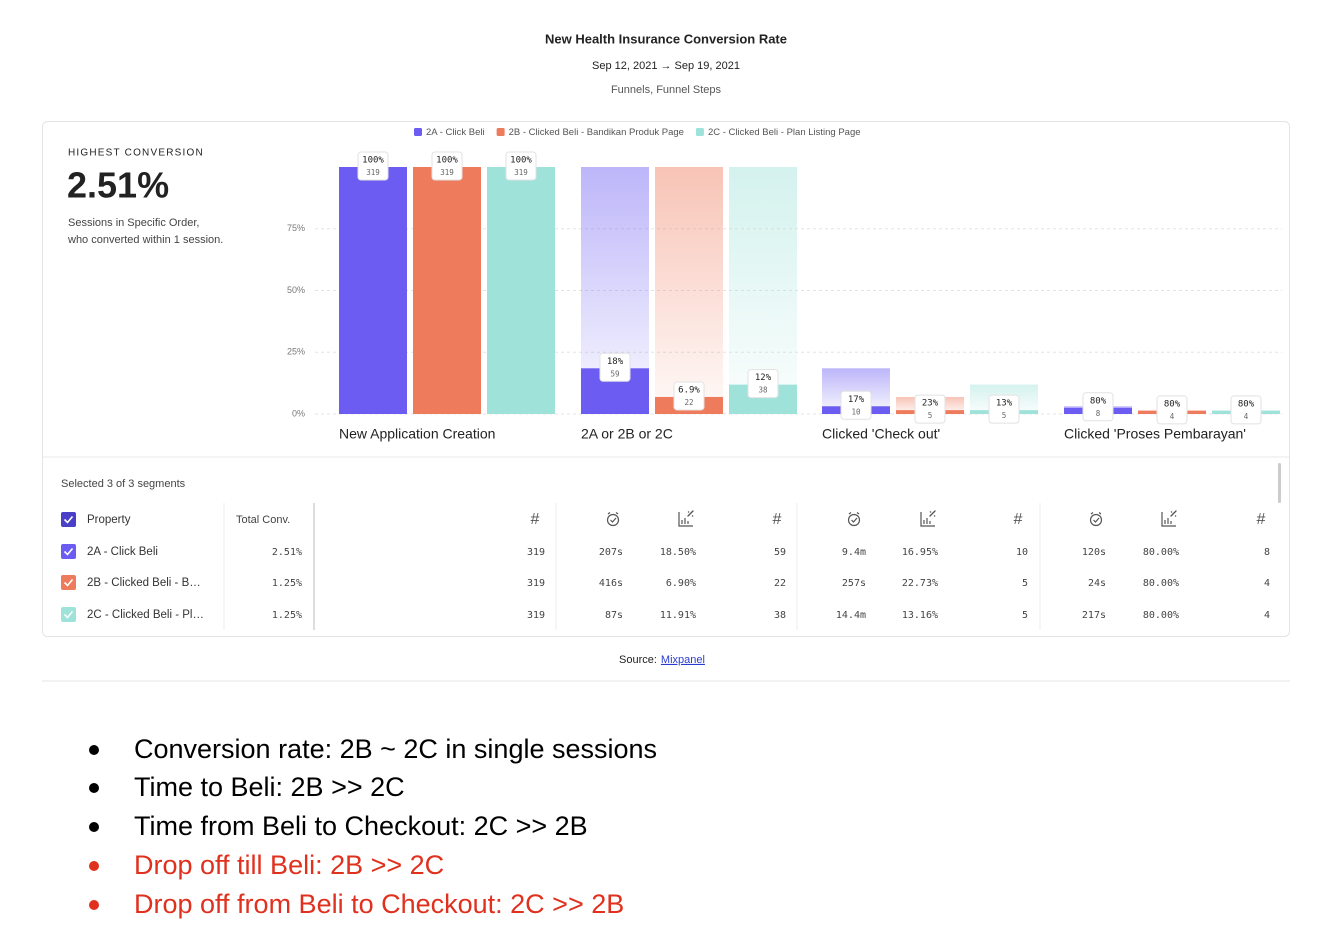 Image resolution: width=1334 pixels, height=940 pixels. I want to click on y-tick-label: 25%, so click(296, 352).